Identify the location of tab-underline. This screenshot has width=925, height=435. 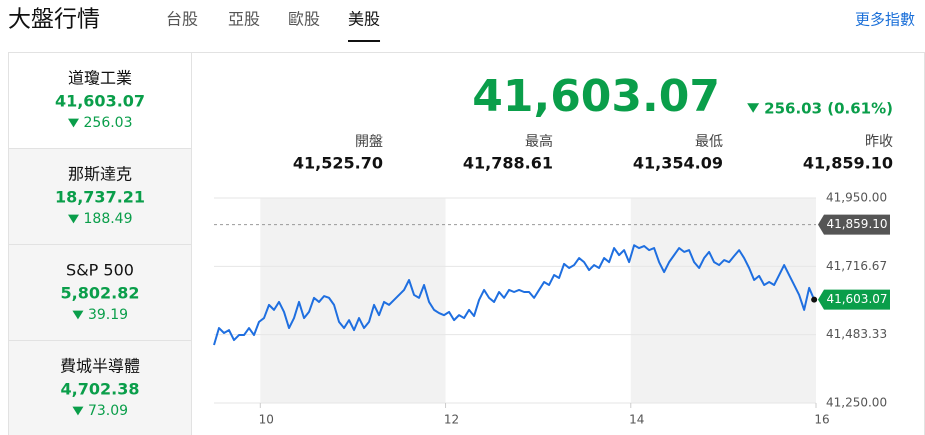
(364, 41).